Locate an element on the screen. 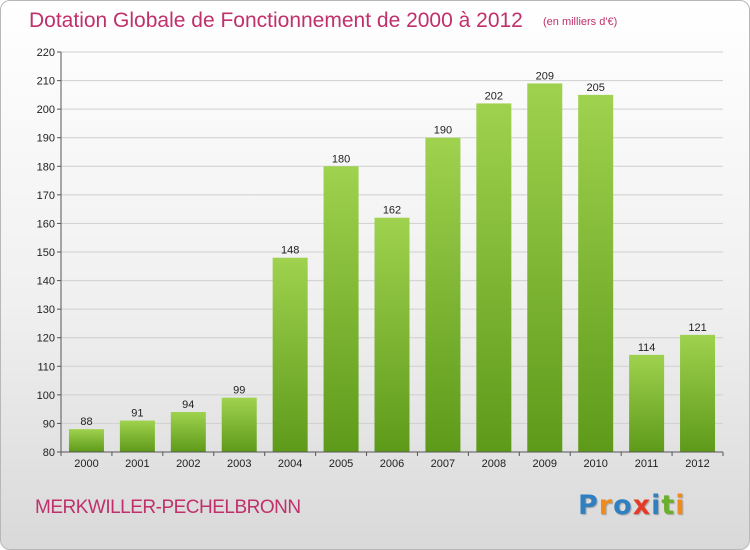 The image size is (750, 550). proxiti-logo: Proxiti is located at coordinates (632, 505).